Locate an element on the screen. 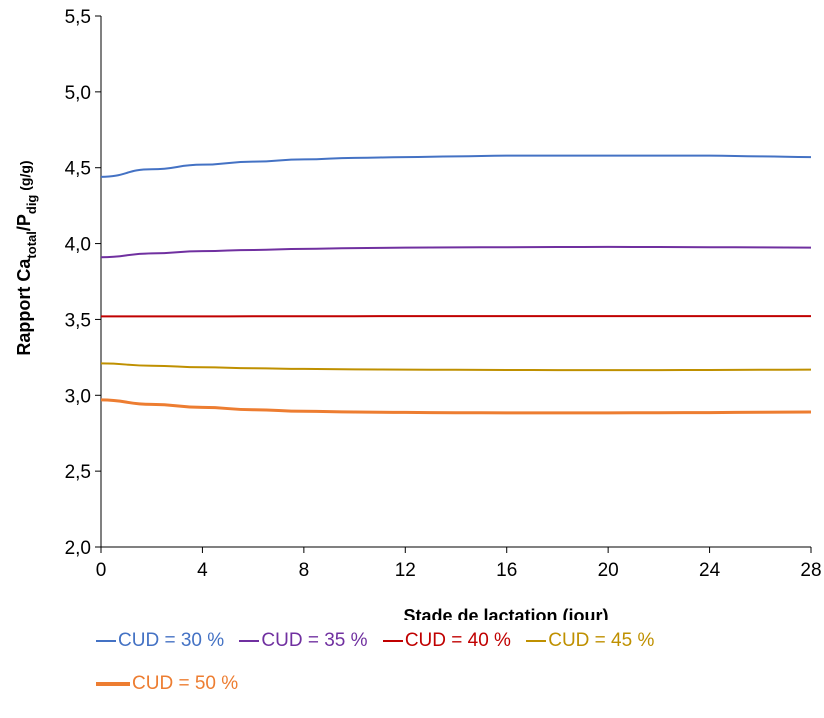  x-axis-ticks: 0 4 8 12 16 20 24 28 is located at coordinates (459, 564).